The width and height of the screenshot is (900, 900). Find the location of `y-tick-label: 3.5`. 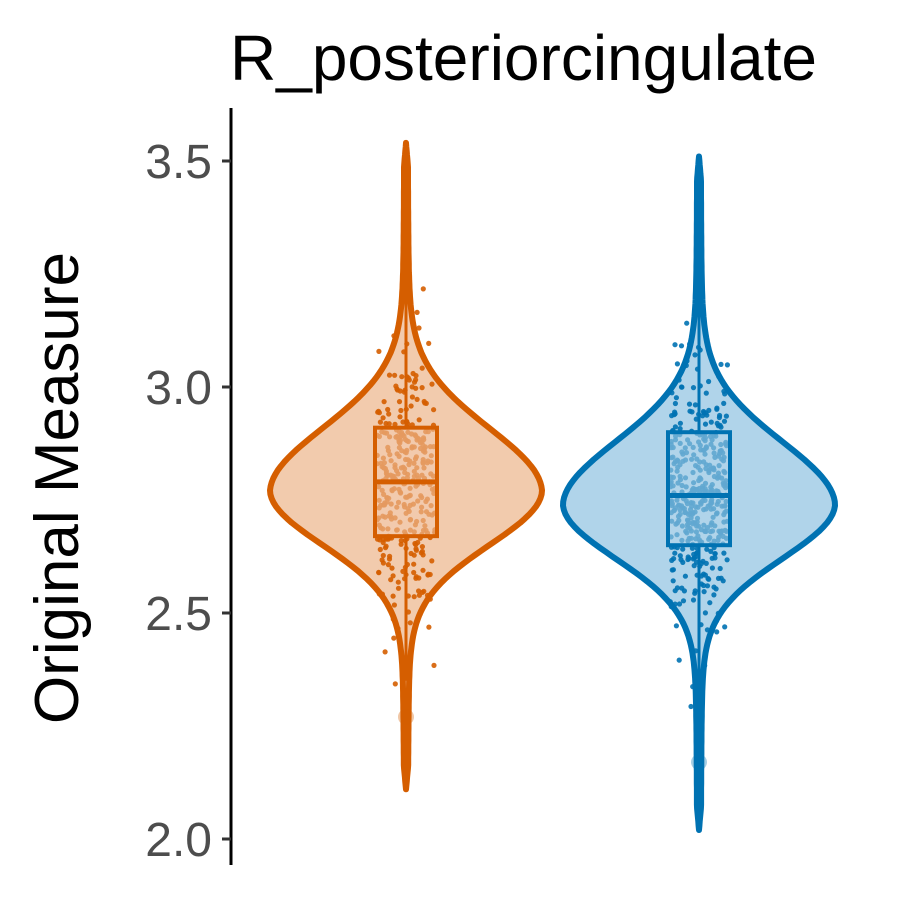

y-tick-label: 3.5 is located at coordinates (178, 162).